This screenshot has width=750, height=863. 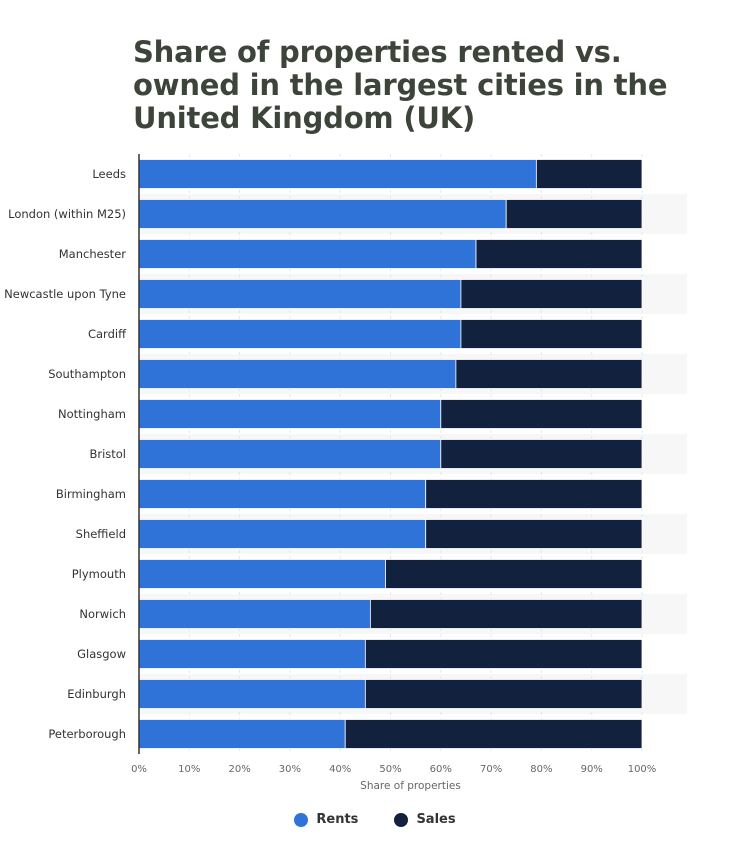 I want to click on category-label: Norwich, so click(x=102, y=614).